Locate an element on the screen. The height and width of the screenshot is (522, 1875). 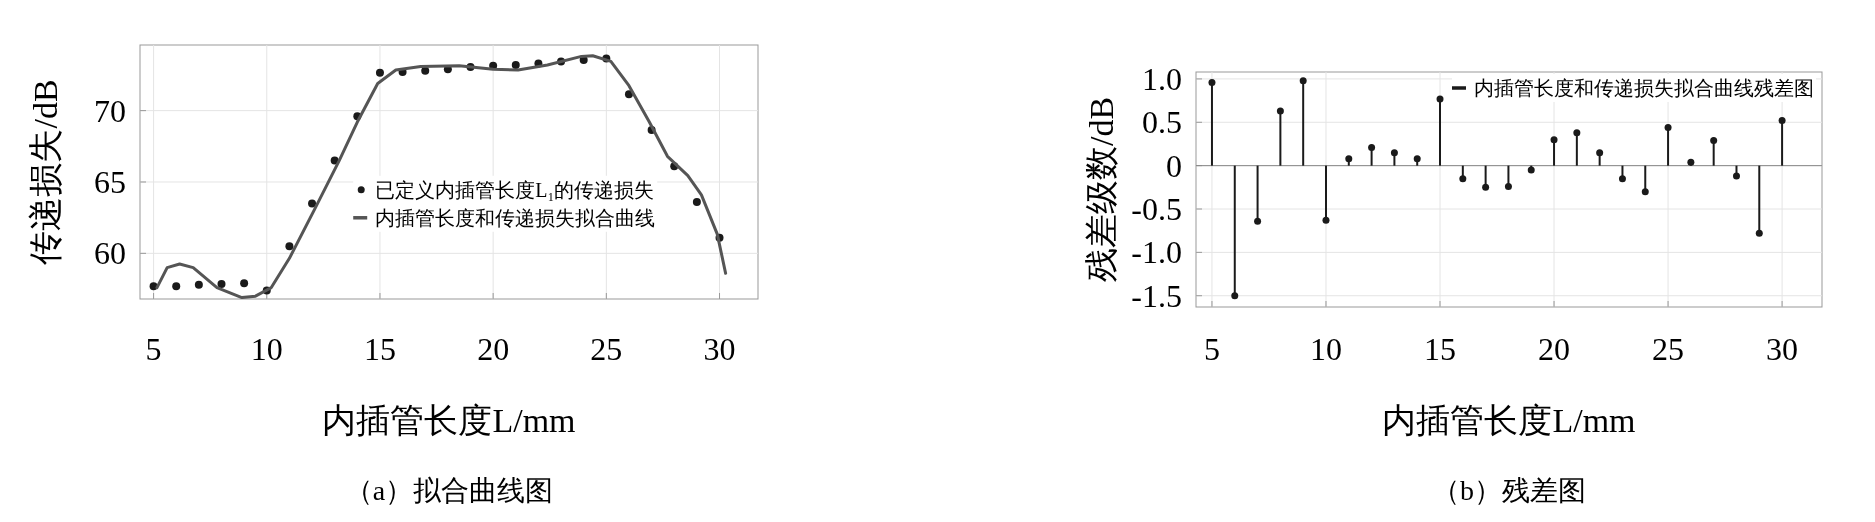
legend-label: 内插管长度和传递损失拟合曲线 is located at coordinates (515, 217).